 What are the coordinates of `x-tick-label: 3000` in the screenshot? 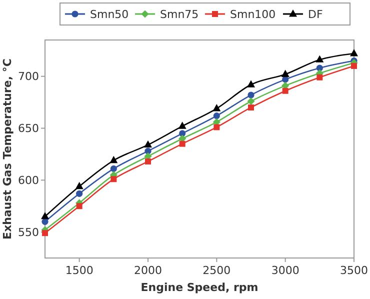 It's located at (285, 270).